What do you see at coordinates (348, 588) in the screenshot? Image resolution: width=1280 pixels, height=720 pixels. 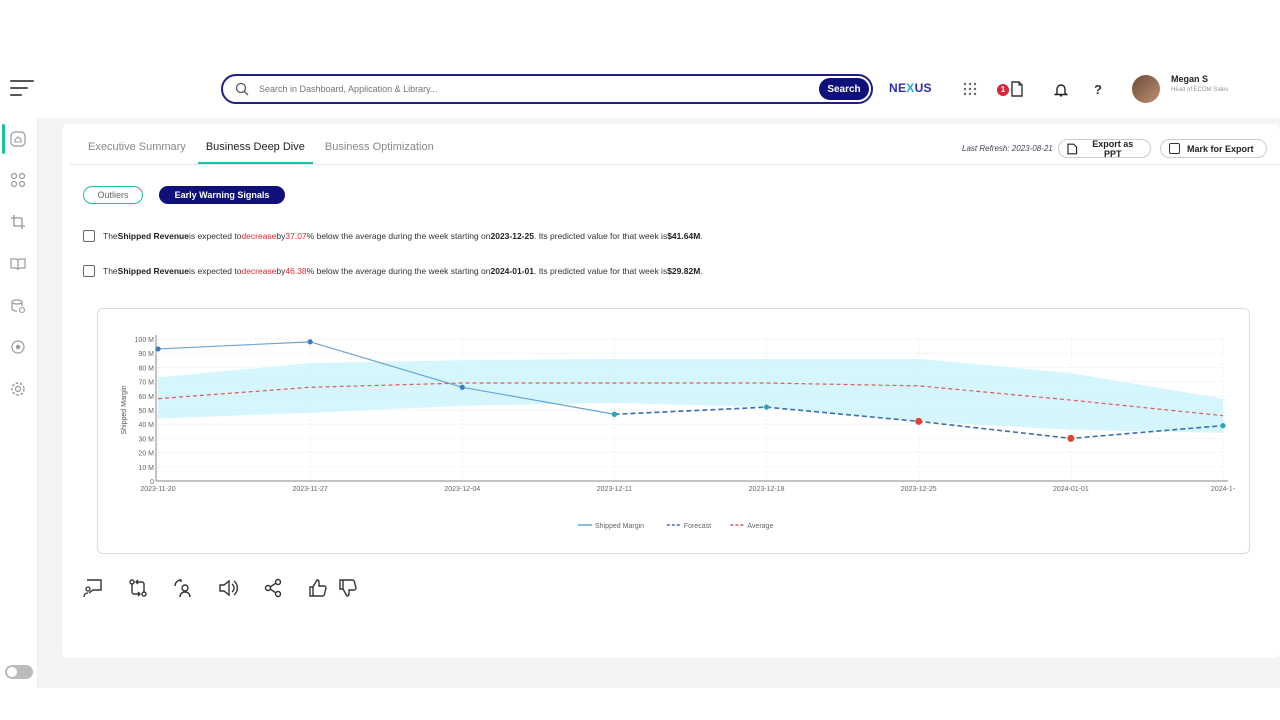 I see `thumbs-down-icon` at bounding box center [348, 588].